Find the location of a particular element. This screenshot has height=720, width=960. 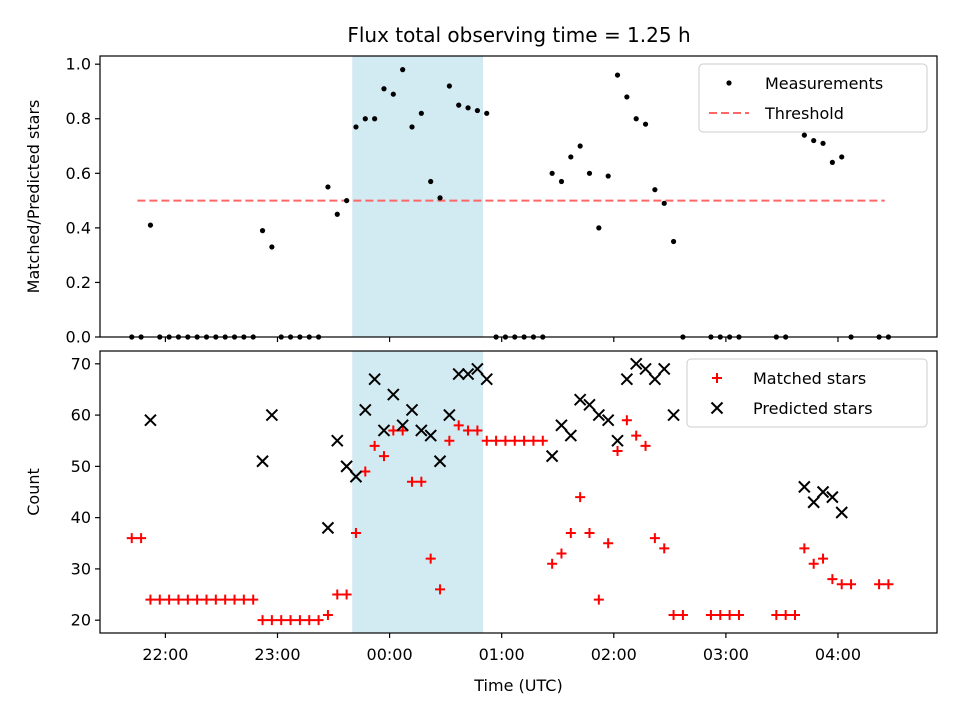

x-tick-label: 22:00 is located at coordinates (165, 654).